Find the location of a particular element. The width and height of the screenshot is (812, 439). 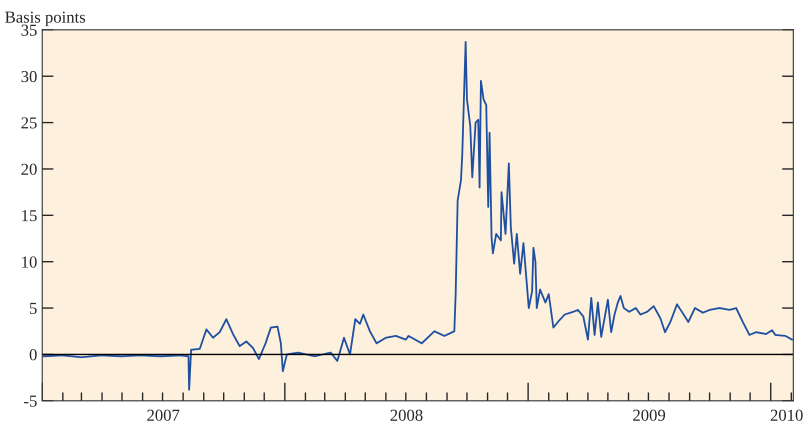

y-tick-label: 20 is located at coordinates (29, 169).